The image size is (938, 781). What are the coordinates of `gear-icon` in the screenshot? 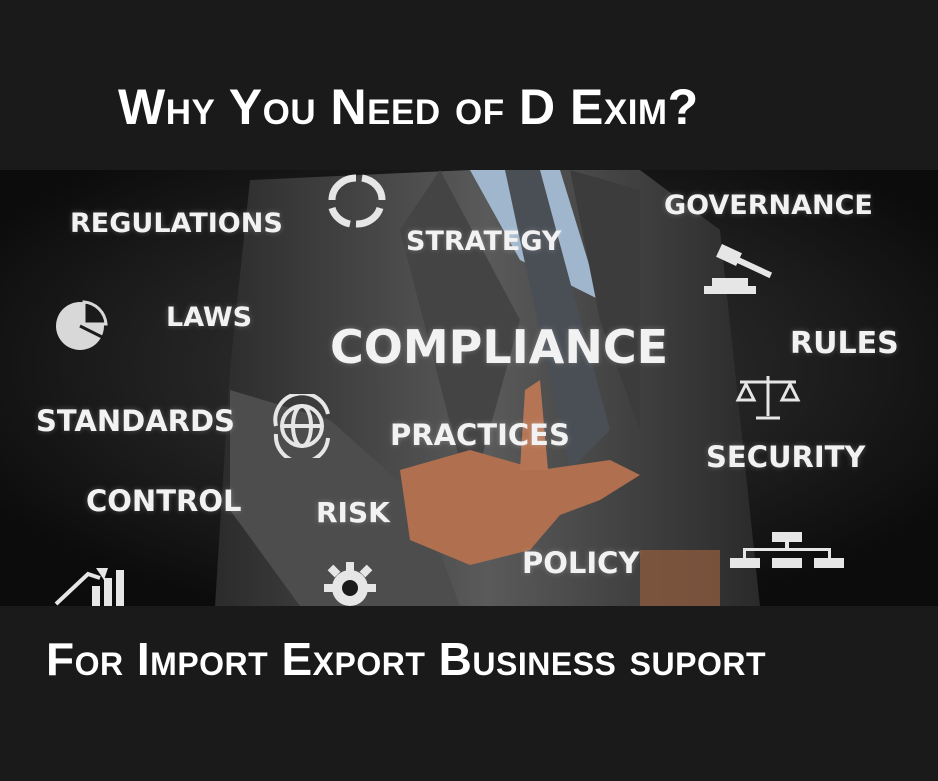 It's located at (350, 584).